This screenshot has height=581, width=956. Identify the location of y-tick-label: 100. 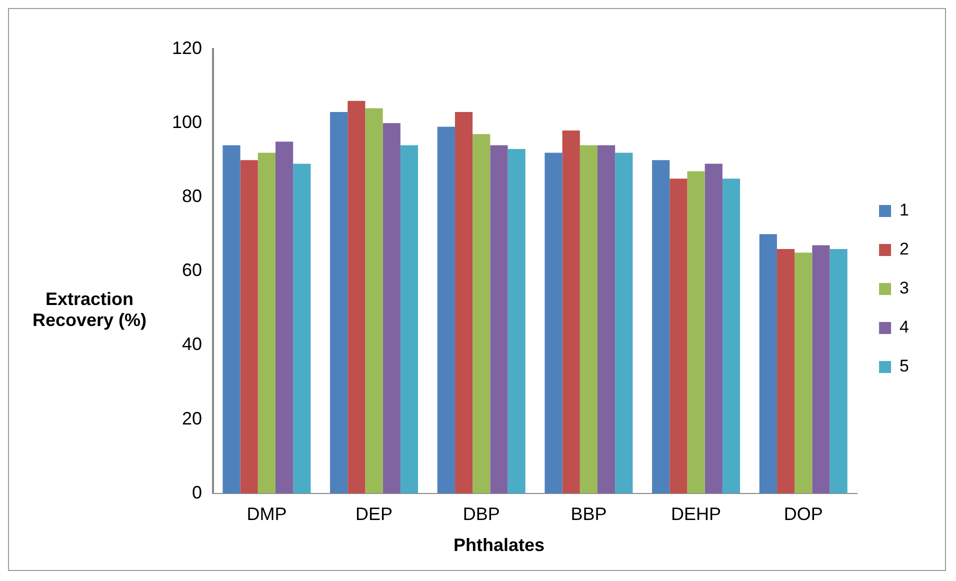
(187, 122).